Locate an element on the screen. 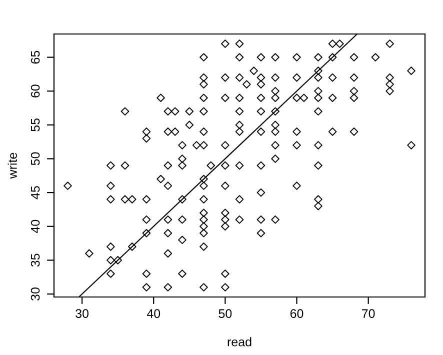 This screenshot has height=355, width=443. y-tick-label: 50 is located at coordinates (35, 159).